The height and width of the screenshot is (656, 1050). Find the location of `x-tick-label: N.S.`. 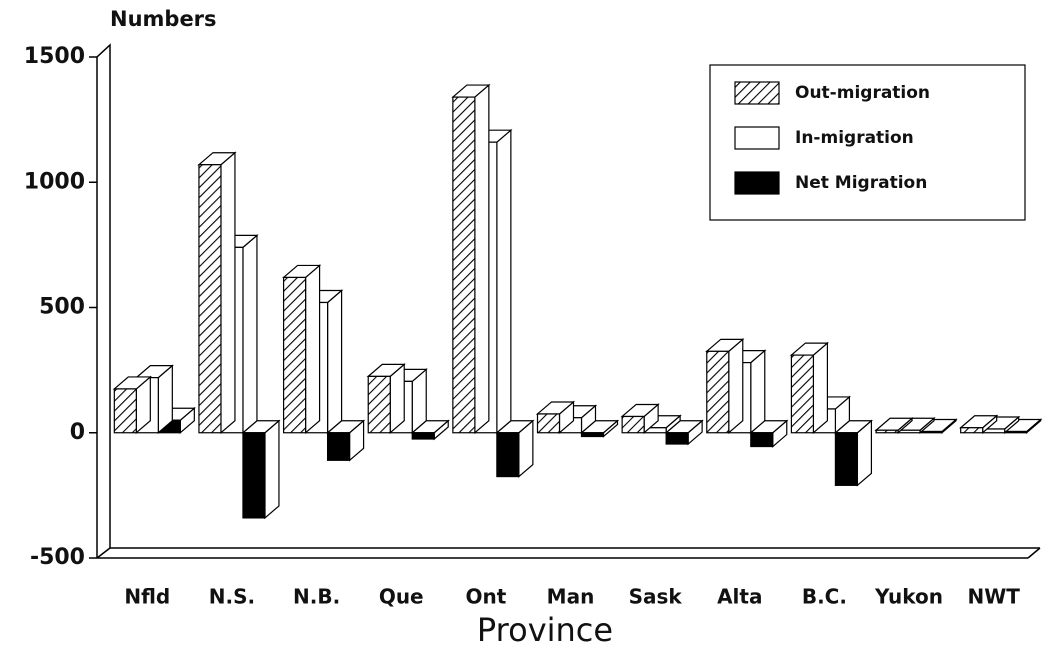

x-tick-label: N.S. is located at coordinates (232, 597).